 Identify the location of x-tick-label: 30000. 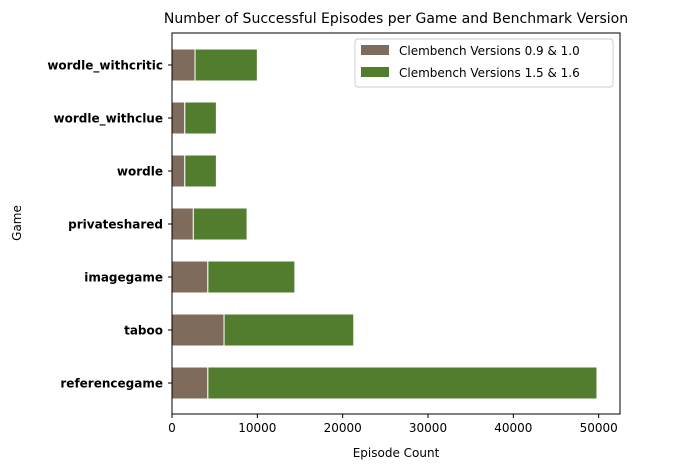
(428, 428).